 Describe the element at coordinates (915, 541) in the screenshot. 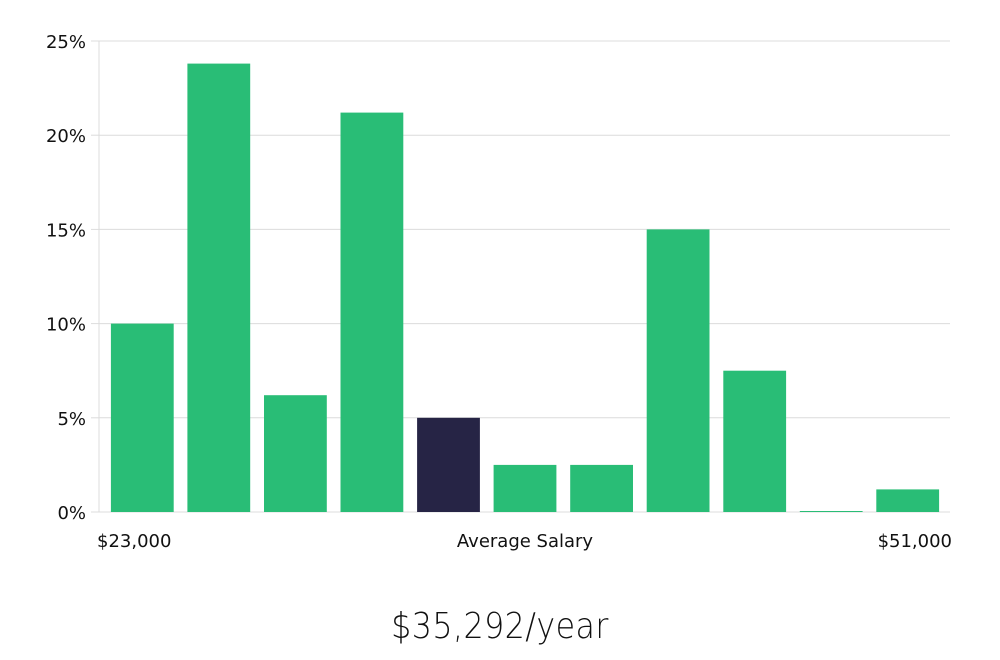

I see `x-label-right: $51,000` at that location.